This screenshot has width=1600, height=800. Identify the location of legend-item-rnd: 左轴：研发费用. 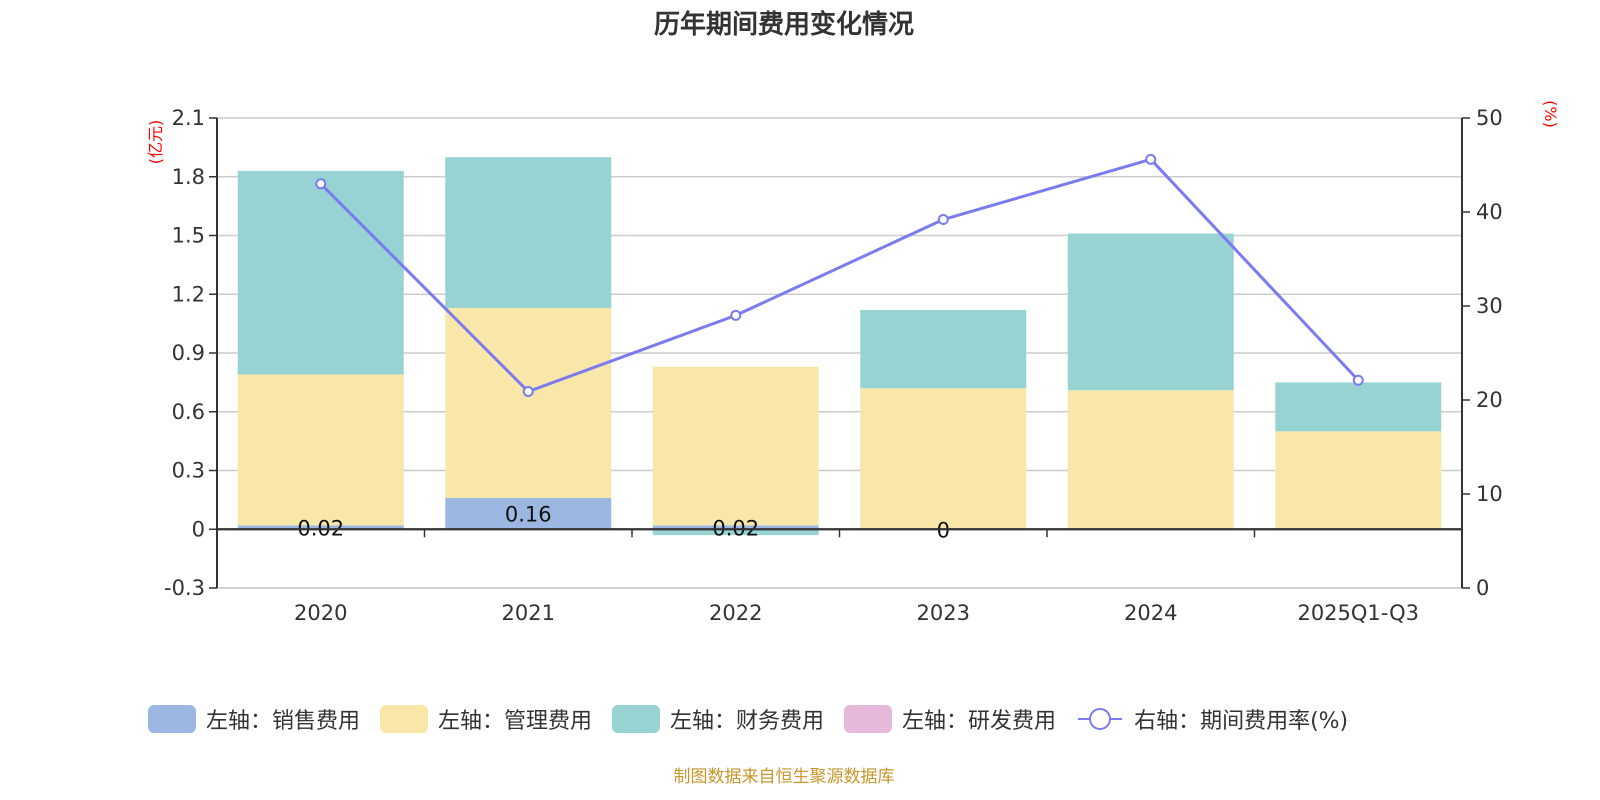
(950, 719).